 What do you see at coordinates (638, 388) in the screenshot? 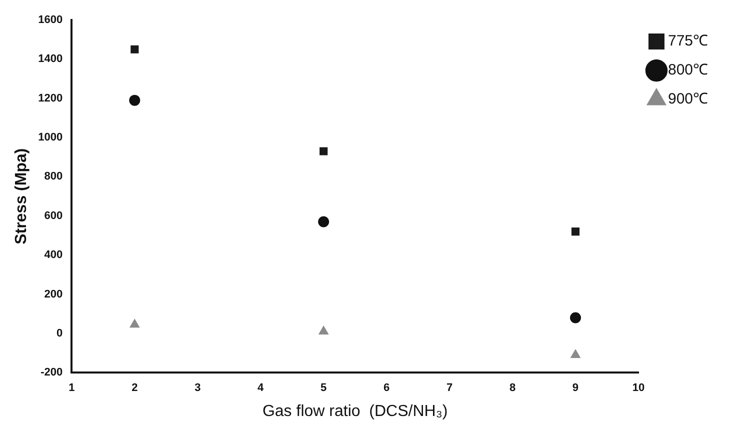
I see `x-tick-label: 10` at bounding box center [638, 388].